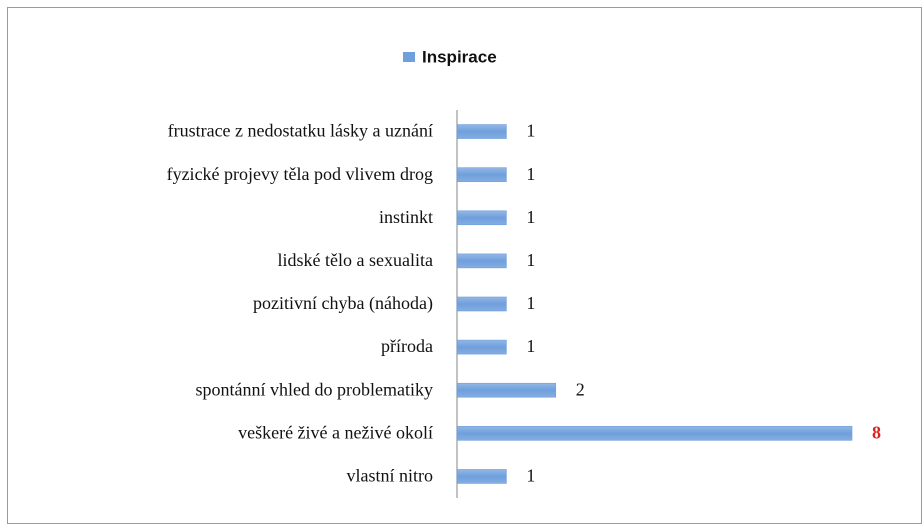  Describe the element at coordinates (459, 56) in the screenshot. I see `legend-label: Inspirace` at that location.